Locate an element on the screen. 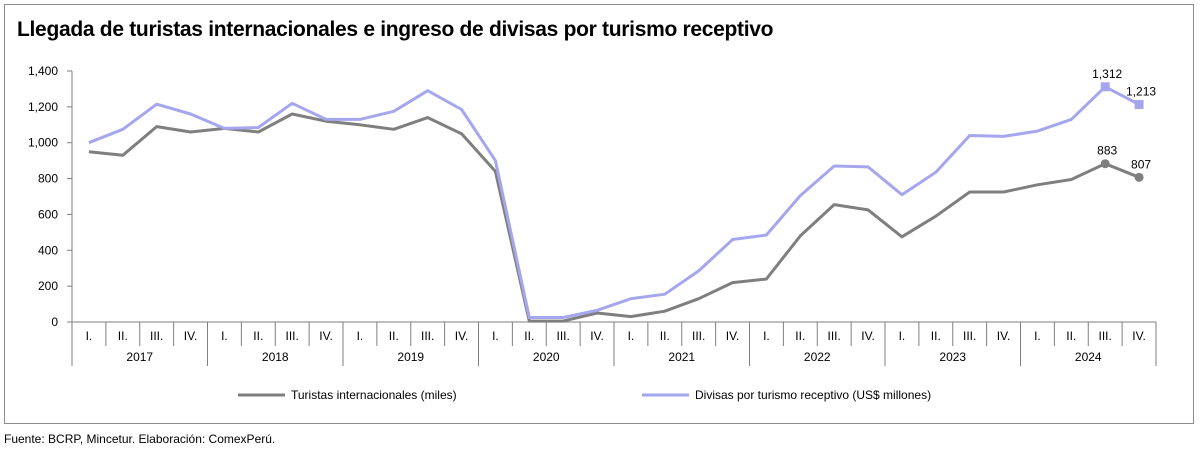  x-tick-label-year: 2019 is located at coordinates (410, 357).